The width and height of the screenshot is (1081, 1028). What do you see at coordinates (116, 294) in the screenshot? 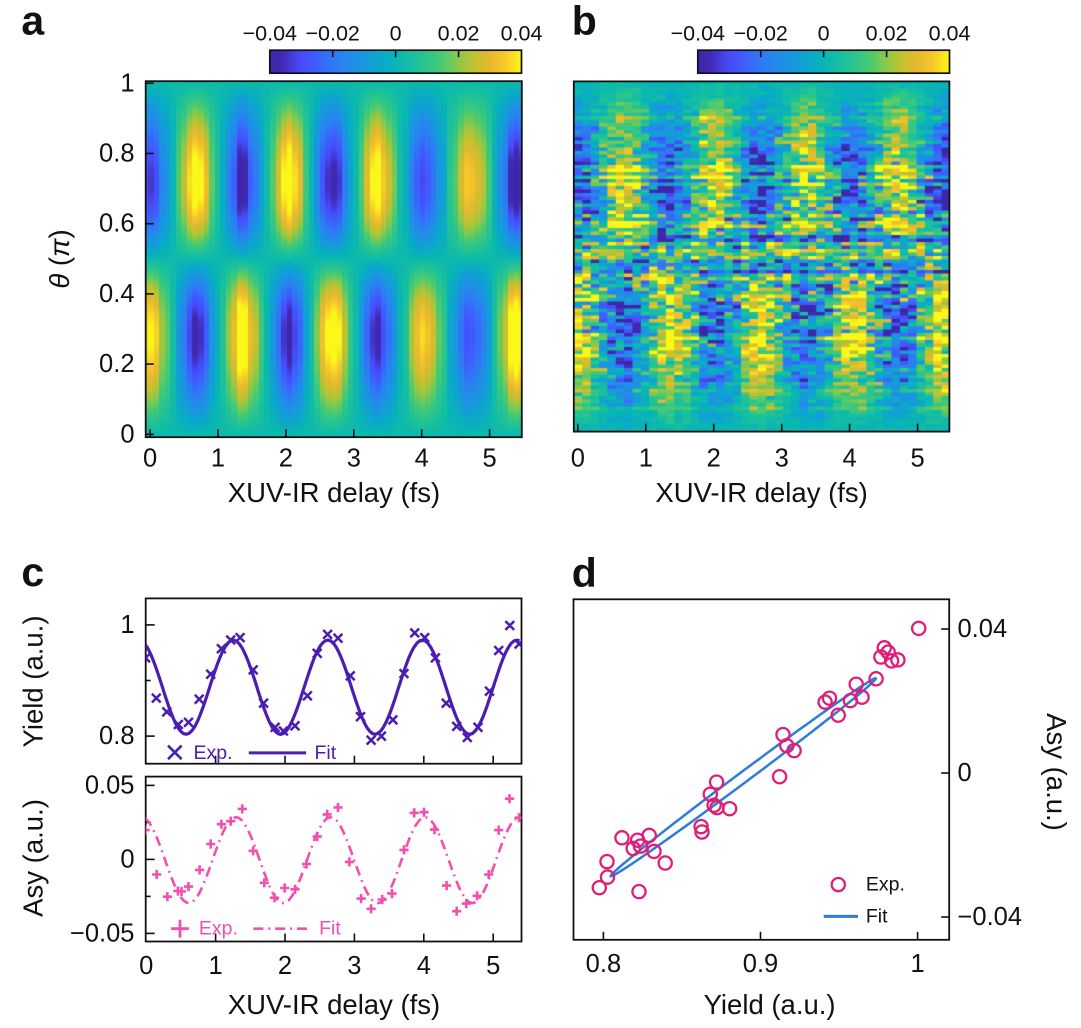
I see `svg-text: 0.4` at bounding box center [116, 294].